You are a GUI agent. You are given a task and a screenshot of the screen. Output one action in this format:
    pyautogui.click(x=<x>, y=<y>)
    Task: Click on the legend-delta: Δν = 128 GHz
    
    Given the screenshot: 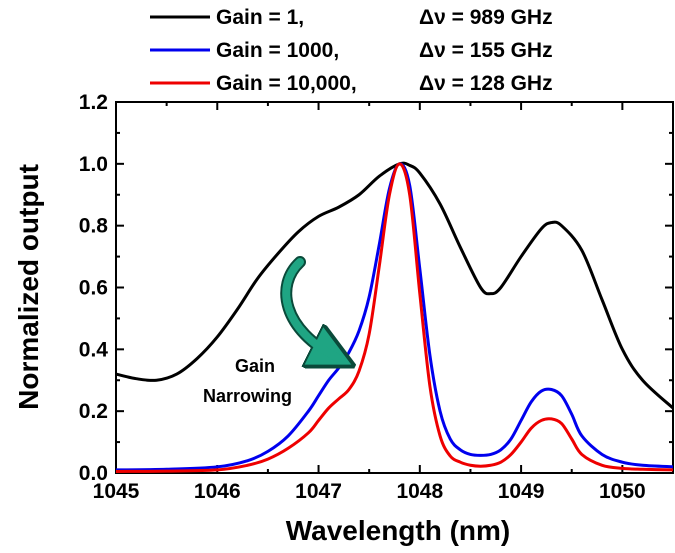 What is the action you would take?
    pyautogui.click(x=486, y=83)
    